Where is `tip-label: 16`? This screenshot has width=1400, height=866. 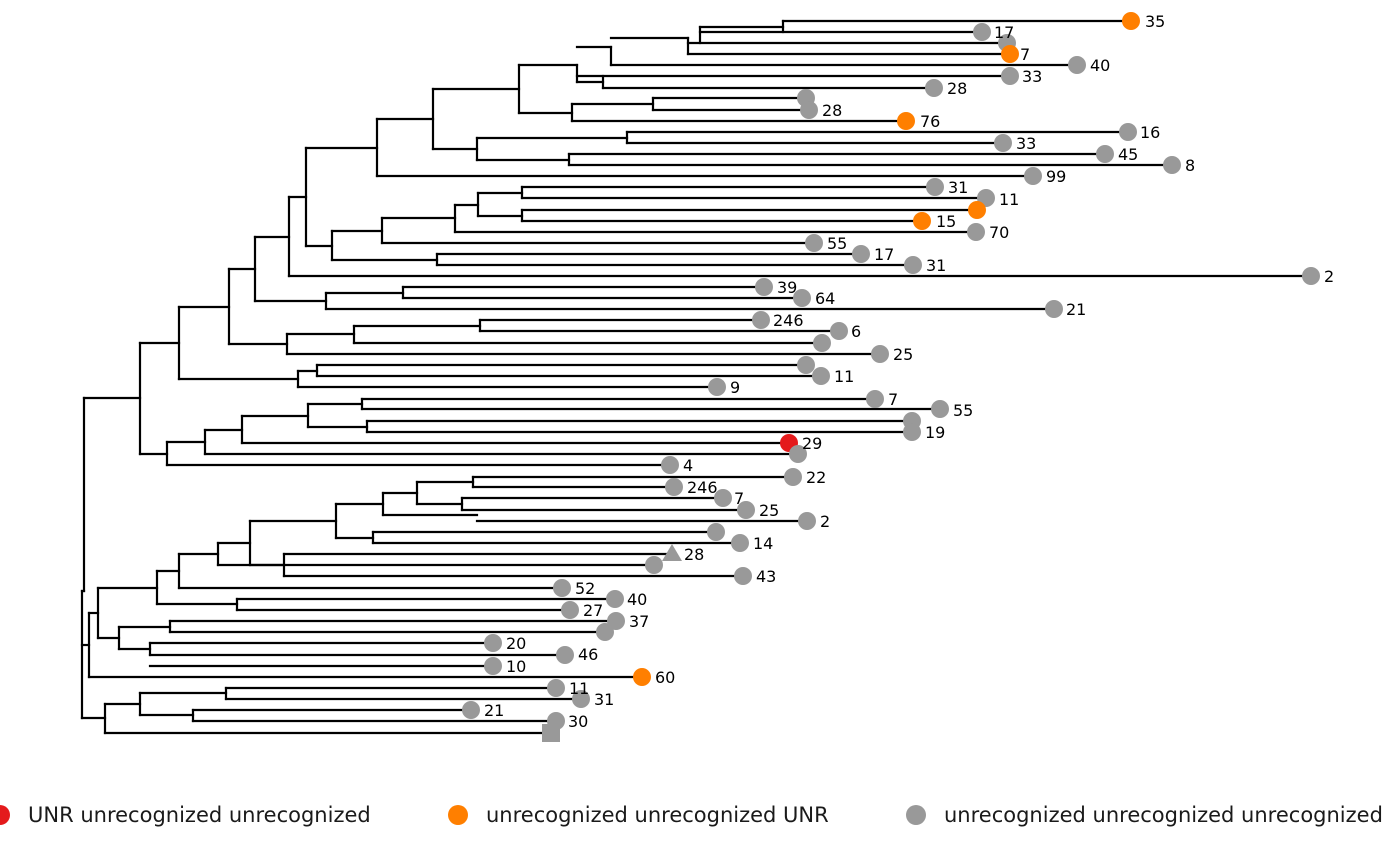
tip-label: 16 is located at coordinates (1150, 132).